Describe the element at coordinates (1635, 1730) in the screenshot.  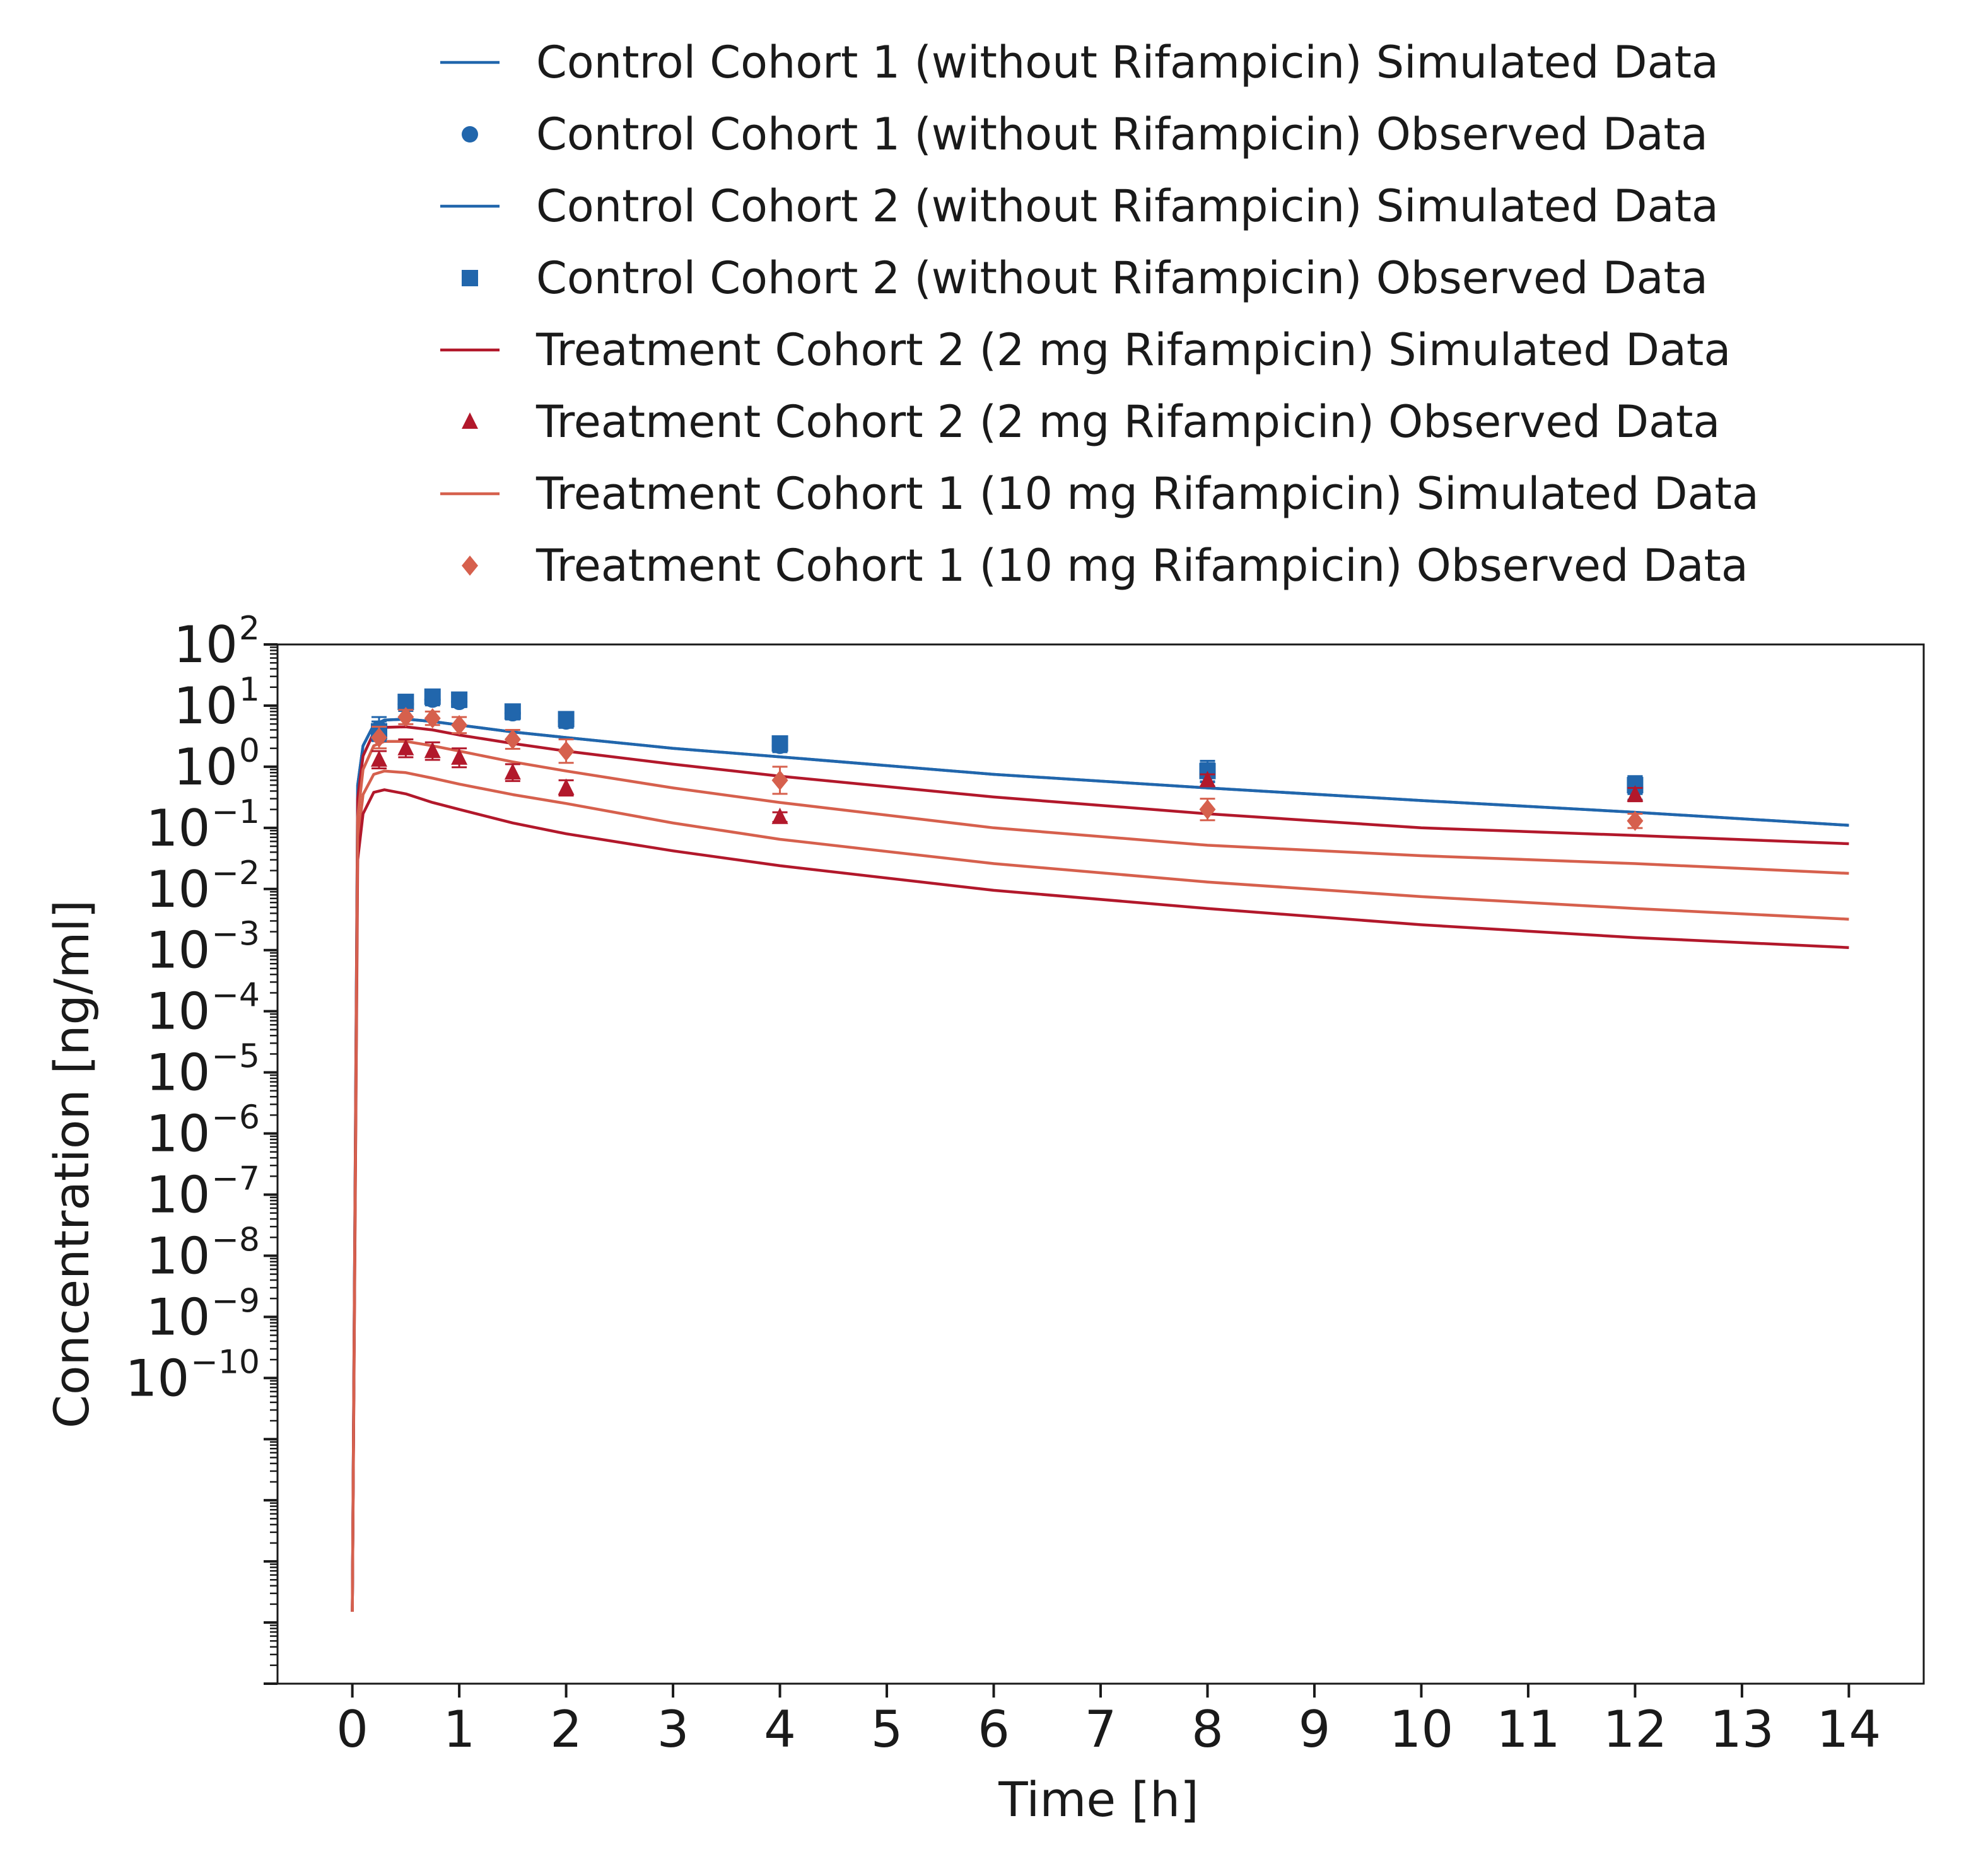
I see `x-tick-label: 12` at that location.